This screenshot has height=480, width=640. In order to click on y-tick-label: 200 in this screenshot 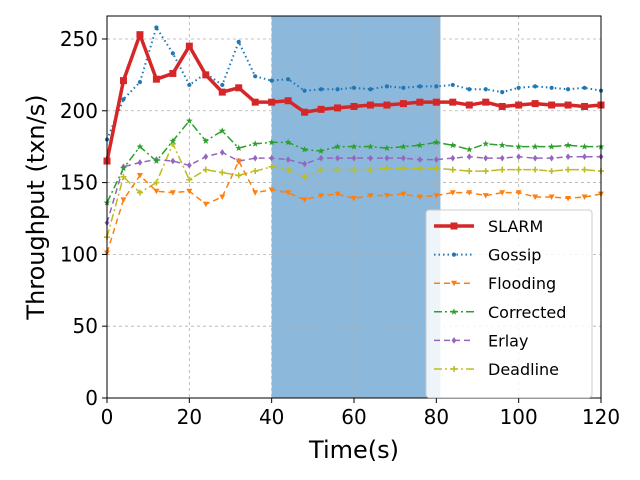, I will do `click(79, 111)`.